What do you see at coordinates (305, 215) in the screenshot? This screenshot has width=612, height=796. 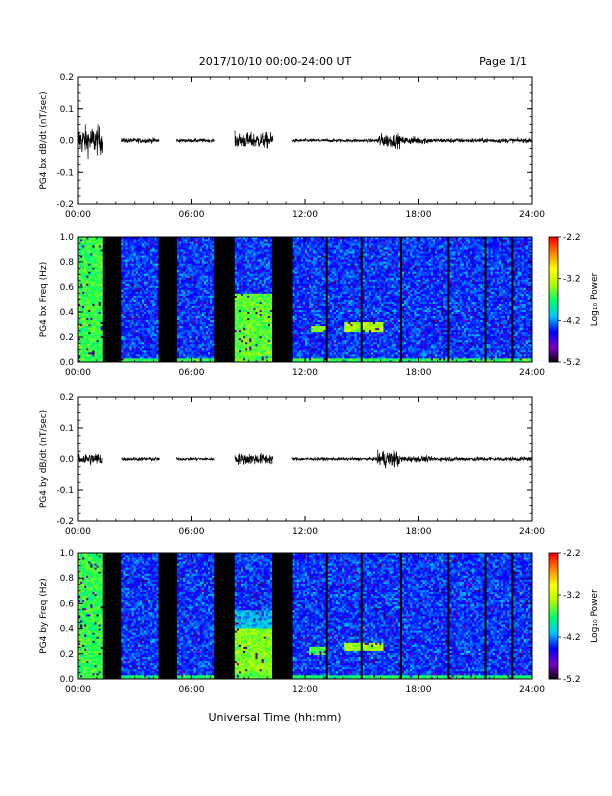 I see `x-tick-label-12-00: 12:00` at bounding box center [305, 215].